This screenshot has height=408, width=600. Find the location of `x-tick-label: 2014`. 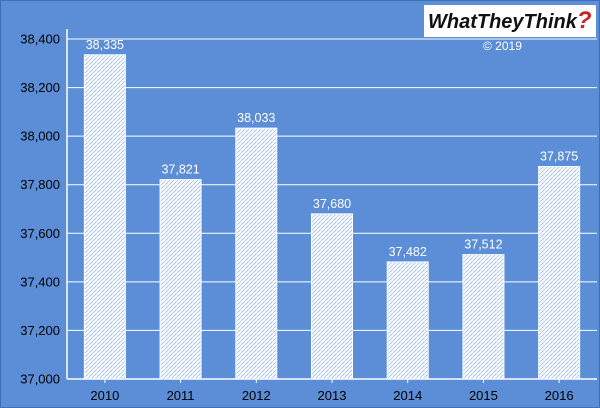

x-tick-label: 2014 is located at coordinates (407, 395).